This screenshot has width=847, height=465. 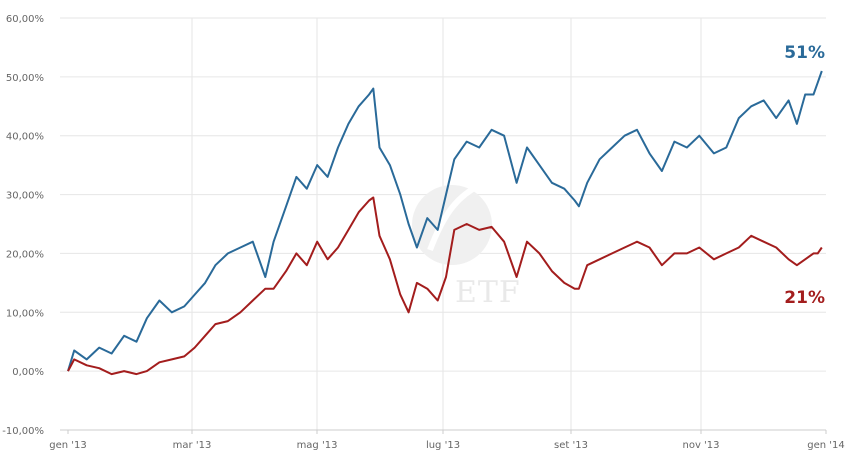 I want to click on x-tick-label: lug '13, so click(x=443, y=445).